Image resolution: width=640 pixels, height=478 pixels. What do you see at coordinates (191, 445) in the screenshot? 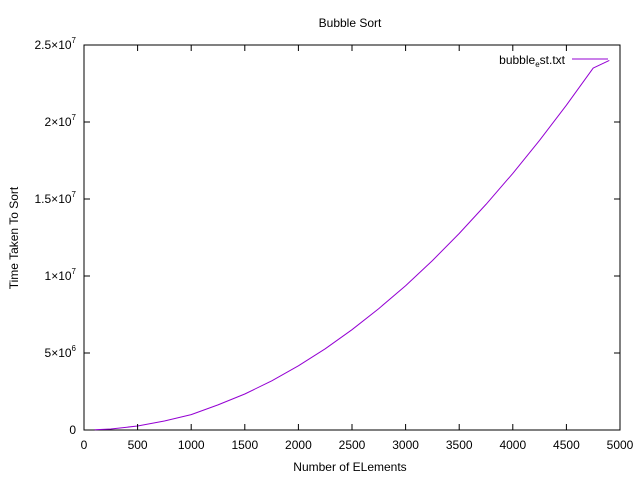
I see `x-tick-label: 1000` at bounding box center [191, 445].